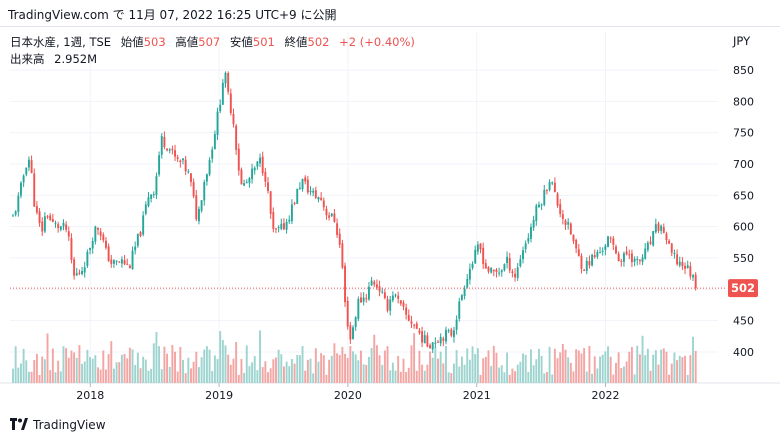 The image size is (780, 445). What do you see at coordinates (58, 425) in the screenshot?
I see `brand-footer: TradingView` at bounding box center [58, 425].